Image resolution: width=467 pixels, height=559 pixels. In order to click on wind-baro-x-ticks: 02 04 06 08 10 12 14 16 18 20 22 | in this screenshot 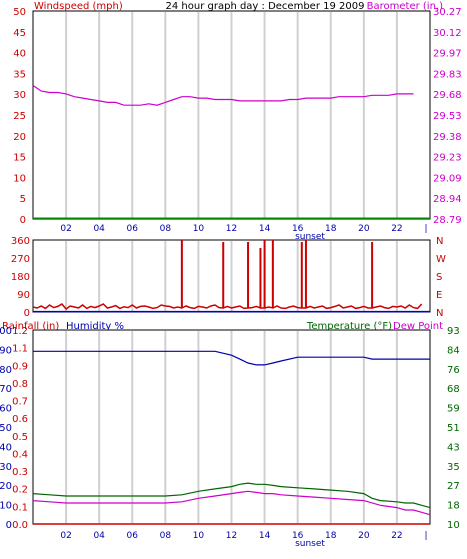, I will do `click(243, 229)`.